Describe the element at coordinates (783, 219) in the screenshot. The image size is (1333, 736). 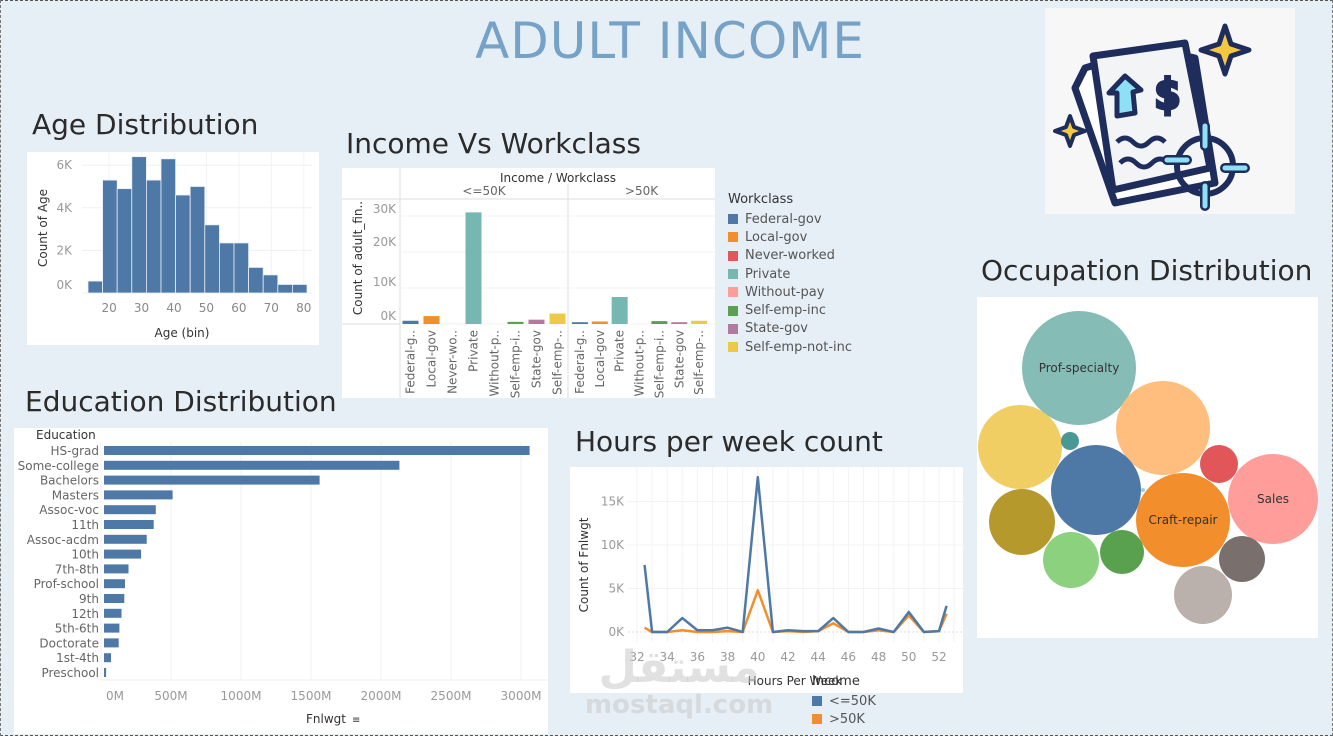
I see `legend-label: Federal-gov` at that location.